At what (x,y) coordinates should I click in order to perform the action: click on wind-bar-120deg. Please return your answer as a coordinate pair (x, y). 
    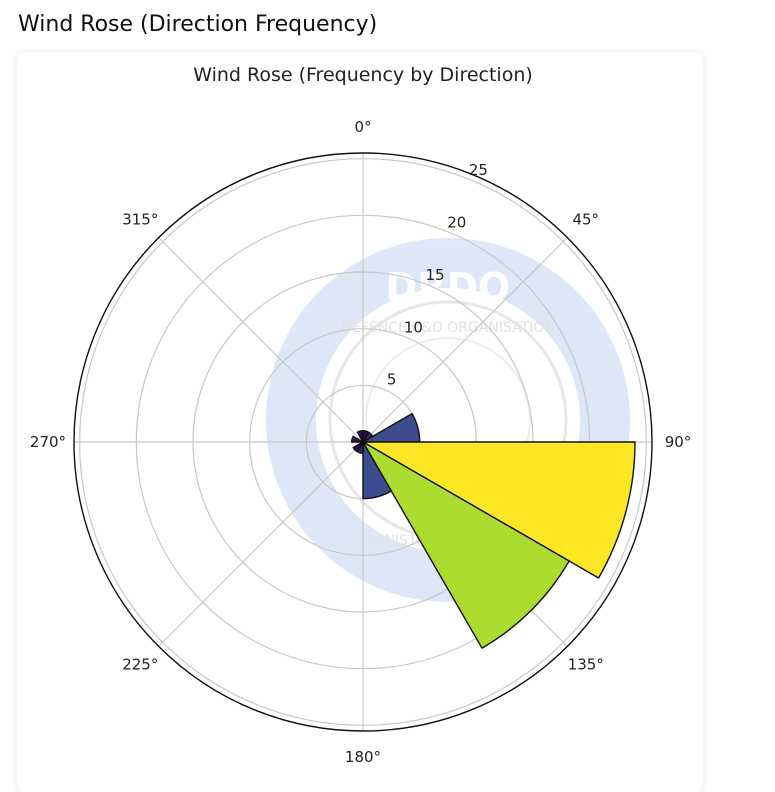
    Looking at the image, I should click on (466, 545).